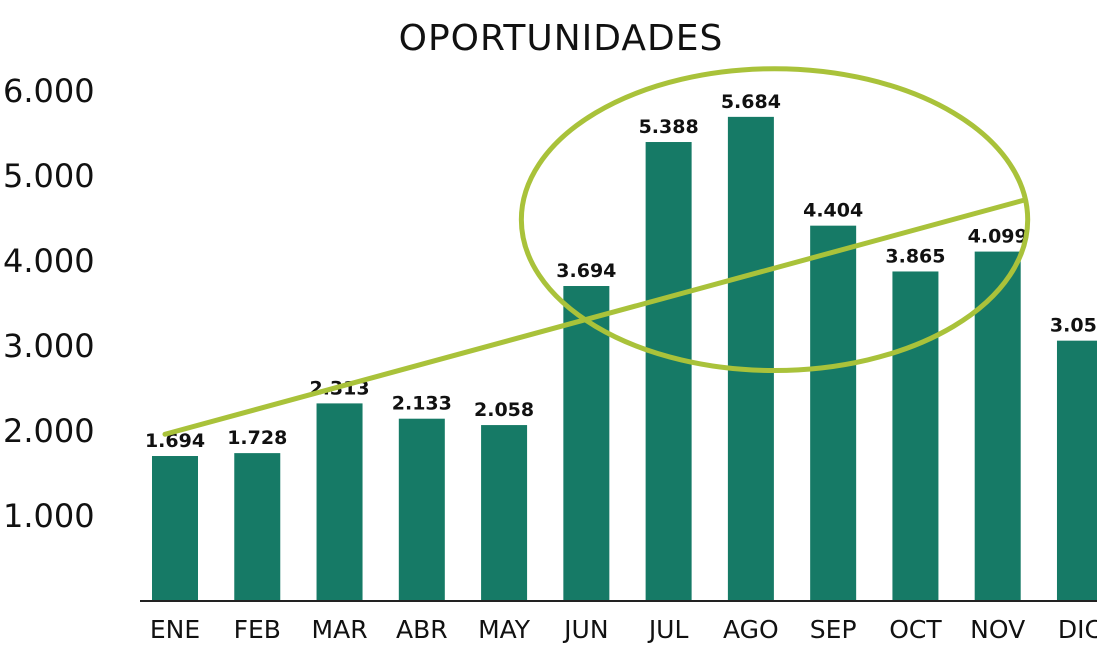 The width and height of the screenshot is (1097, 668). What do you see at coordinates (49, 346) in the screenshot?
I see `y-tick-3000: 3.000` at bounding box center [49, 346].